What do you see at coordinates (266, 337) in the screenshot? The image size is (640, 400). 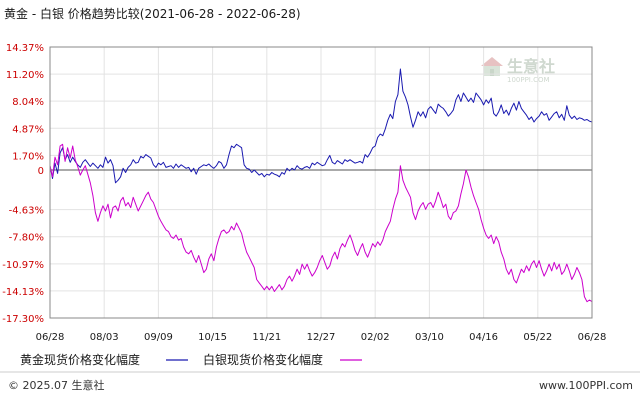 I see `x-tick-label: 11/21` at bounding box center [266, 337].